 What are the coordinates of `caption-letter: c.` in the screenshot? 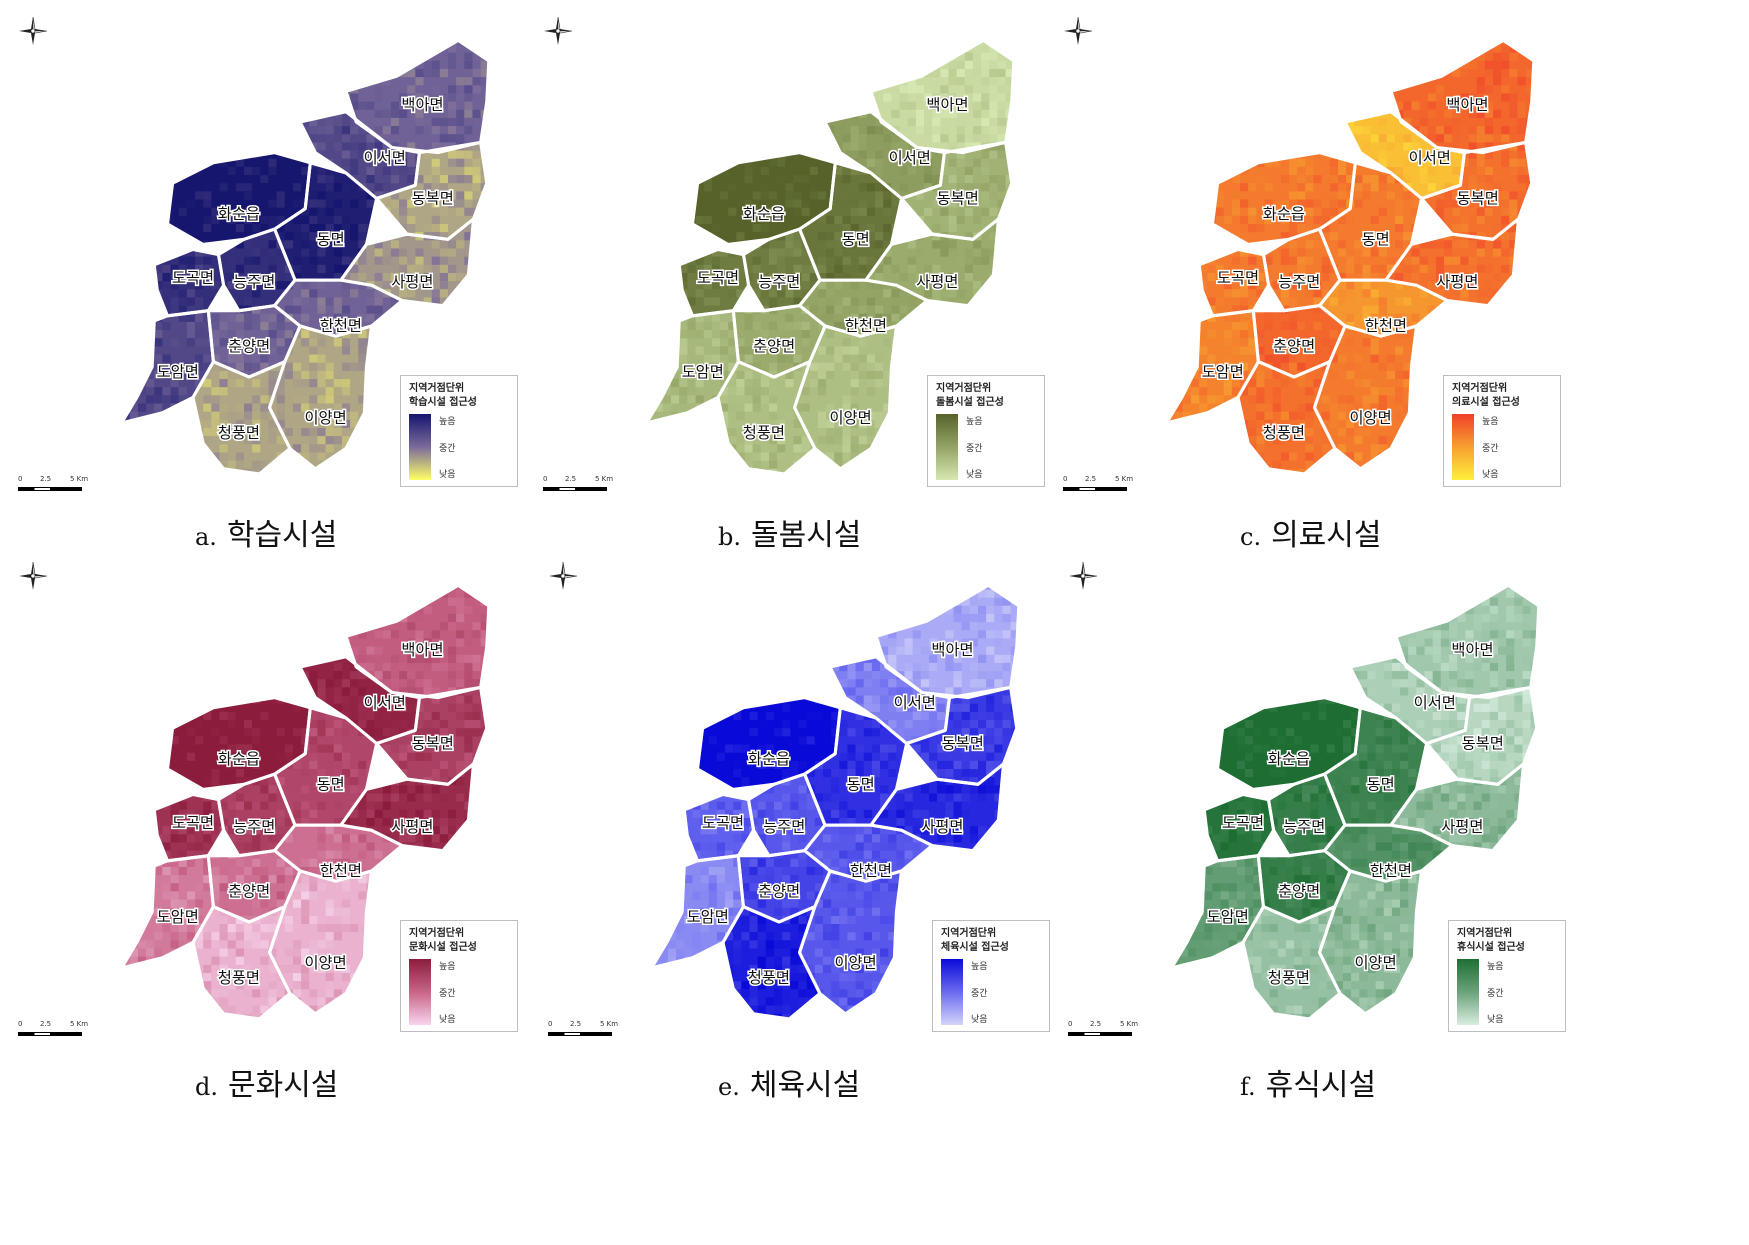 It's located at (1251, 537).